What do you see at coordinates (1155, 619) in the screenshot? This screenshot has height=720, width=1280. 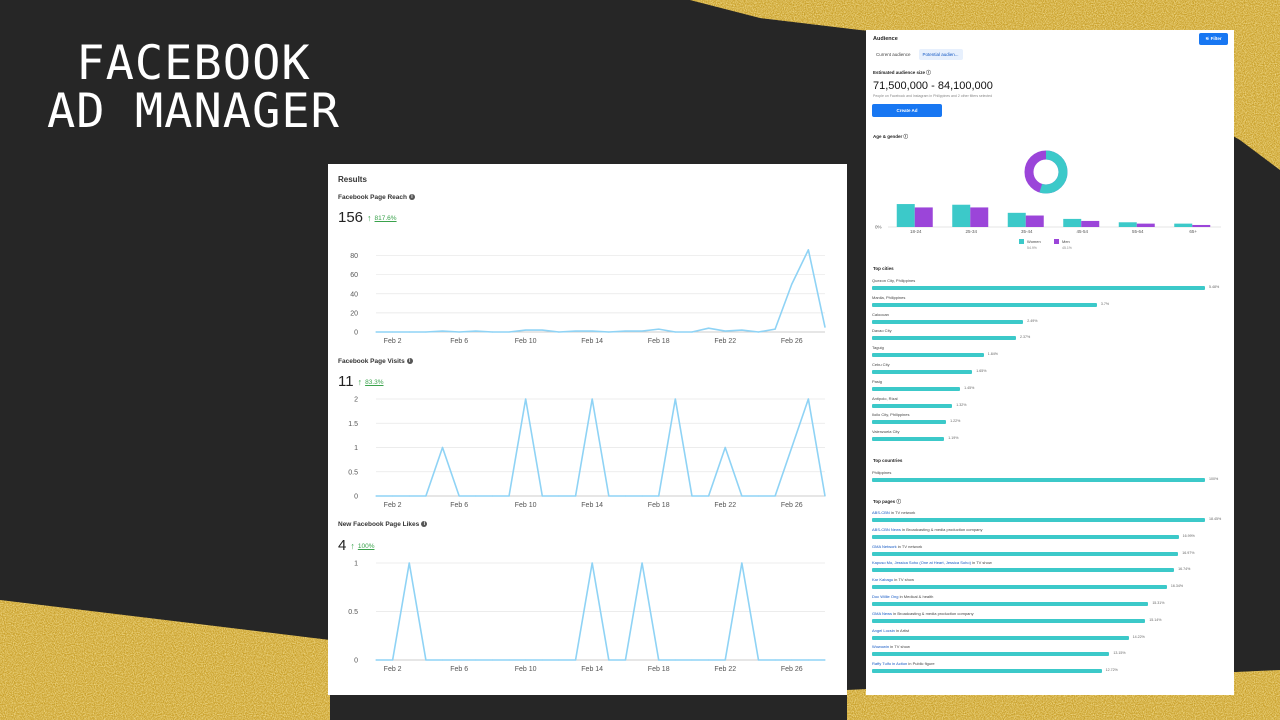 I see `bar-value: 15.14%` at bounding box center [1155, 619].